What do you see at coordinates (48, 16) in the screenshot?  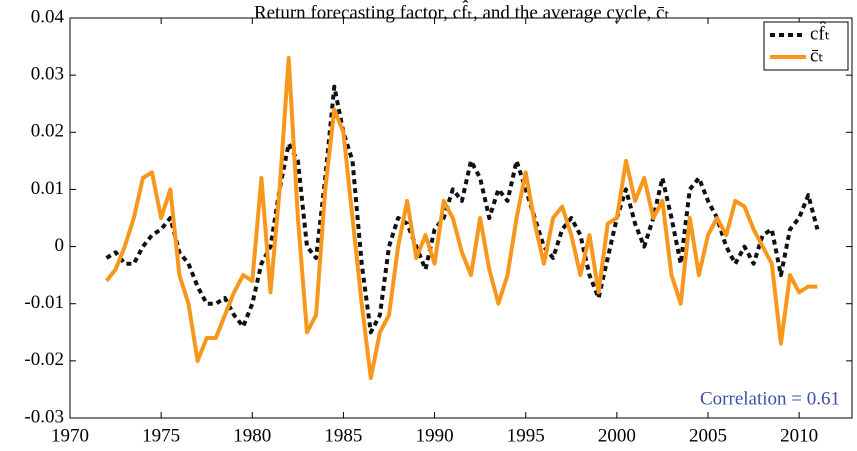 I see `y-tick-label: 0.04` at bounding box center [48, 16].